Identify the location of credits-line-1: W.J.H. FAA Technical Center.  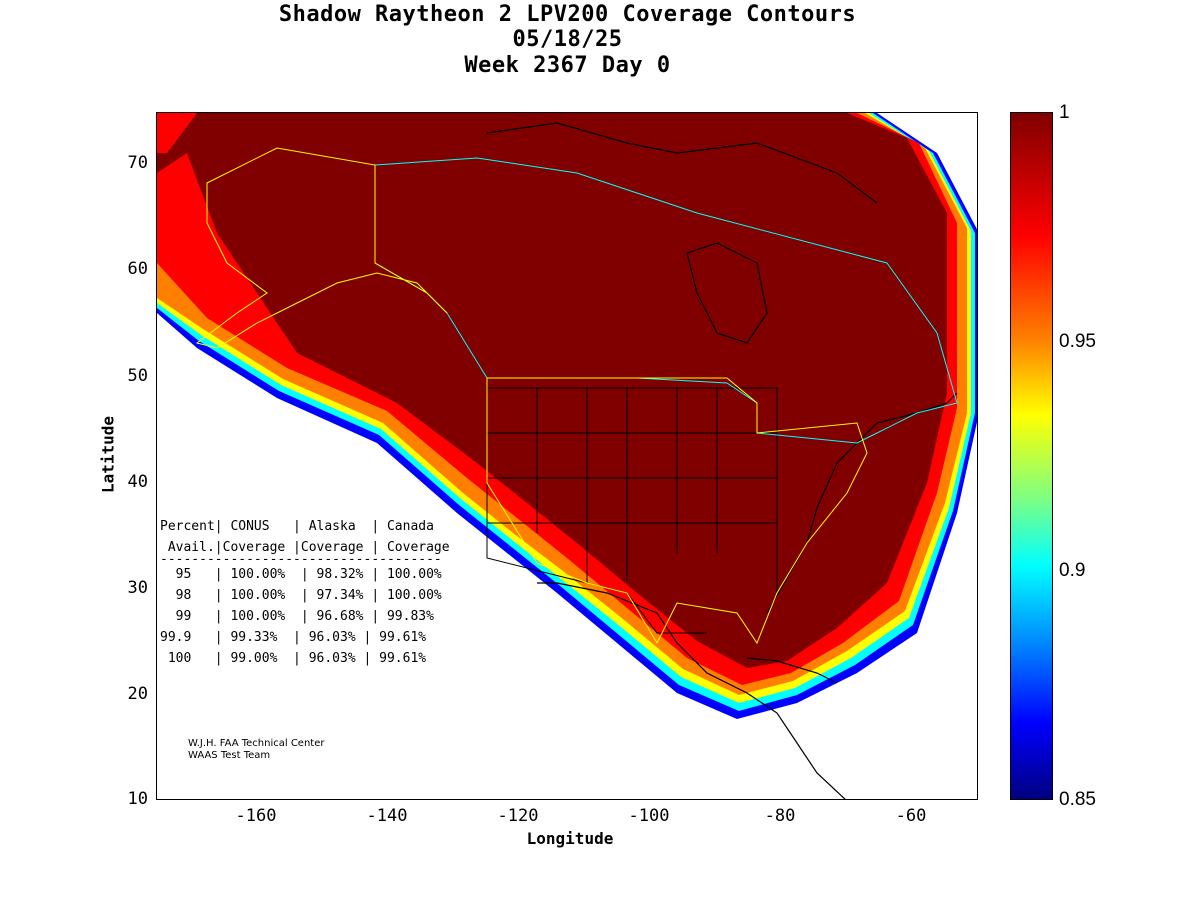
(256, 743).